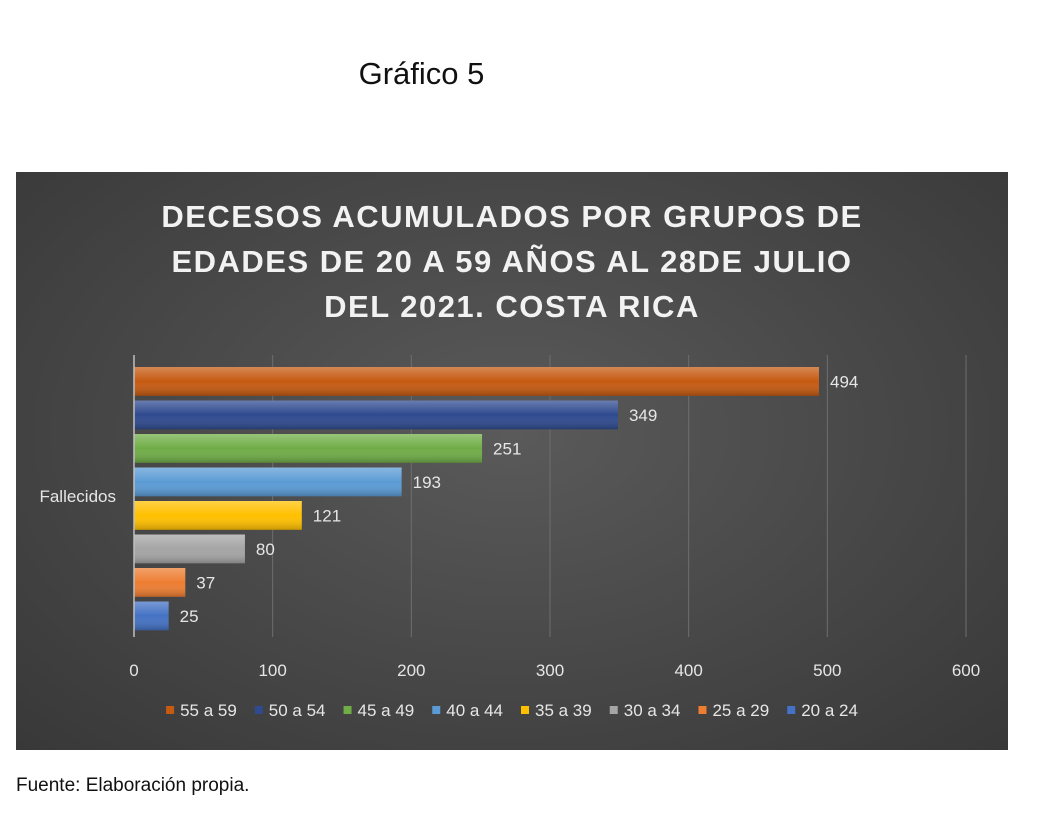 The height and width of the screenshot is (816, 1042). I want to click on data-label: 349, so click(643, 415).